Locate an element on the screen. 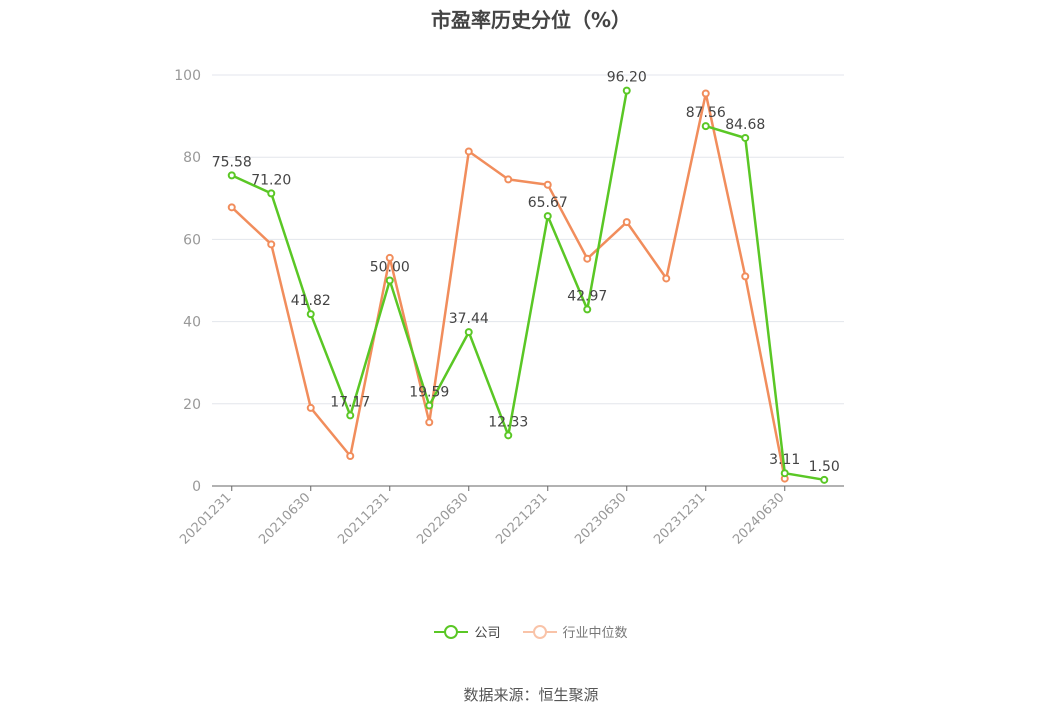 The image size is (1062, 718). company-data-label: 17.17 is located at coordinates (350, 402).